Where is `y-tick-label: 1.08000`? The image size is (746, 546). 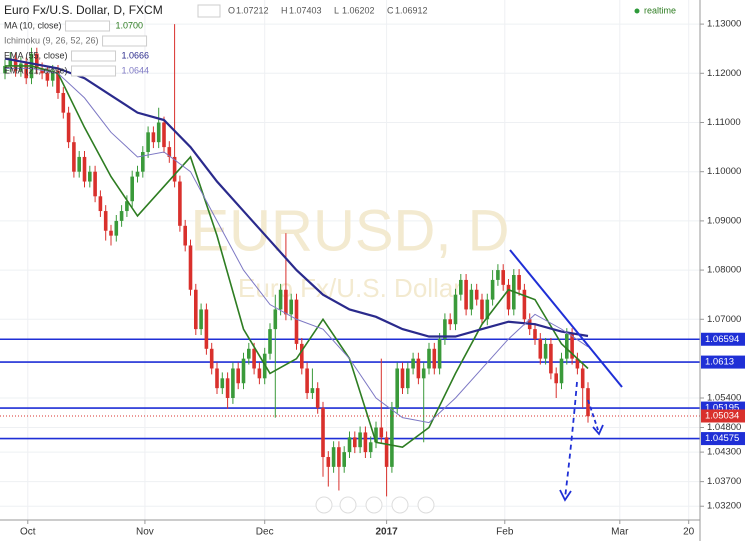
y-tick-label: 1.08000 is located at coordinates (724, 270).